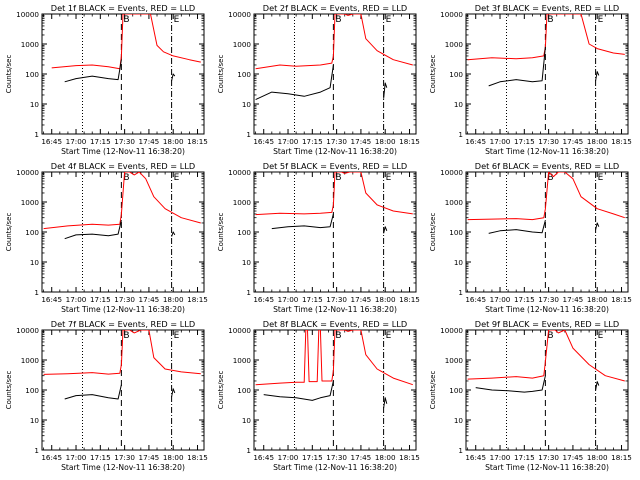  I want to click on panel-title: Det 8f BLACK = Events, RED = LLD, so click(335, 324).